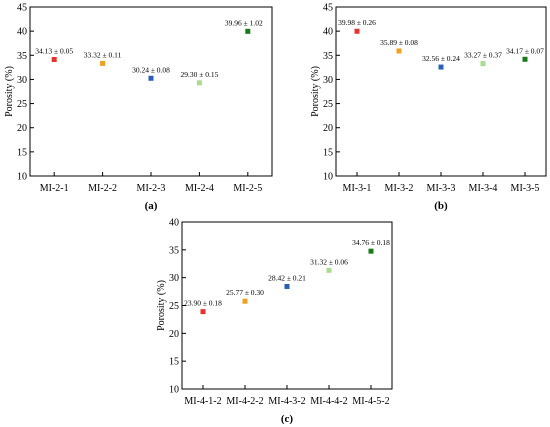 The width and height of the screenshot is (550, 427). I want to click on data-label: 28.42 ± 0.21, so click(287, 277).